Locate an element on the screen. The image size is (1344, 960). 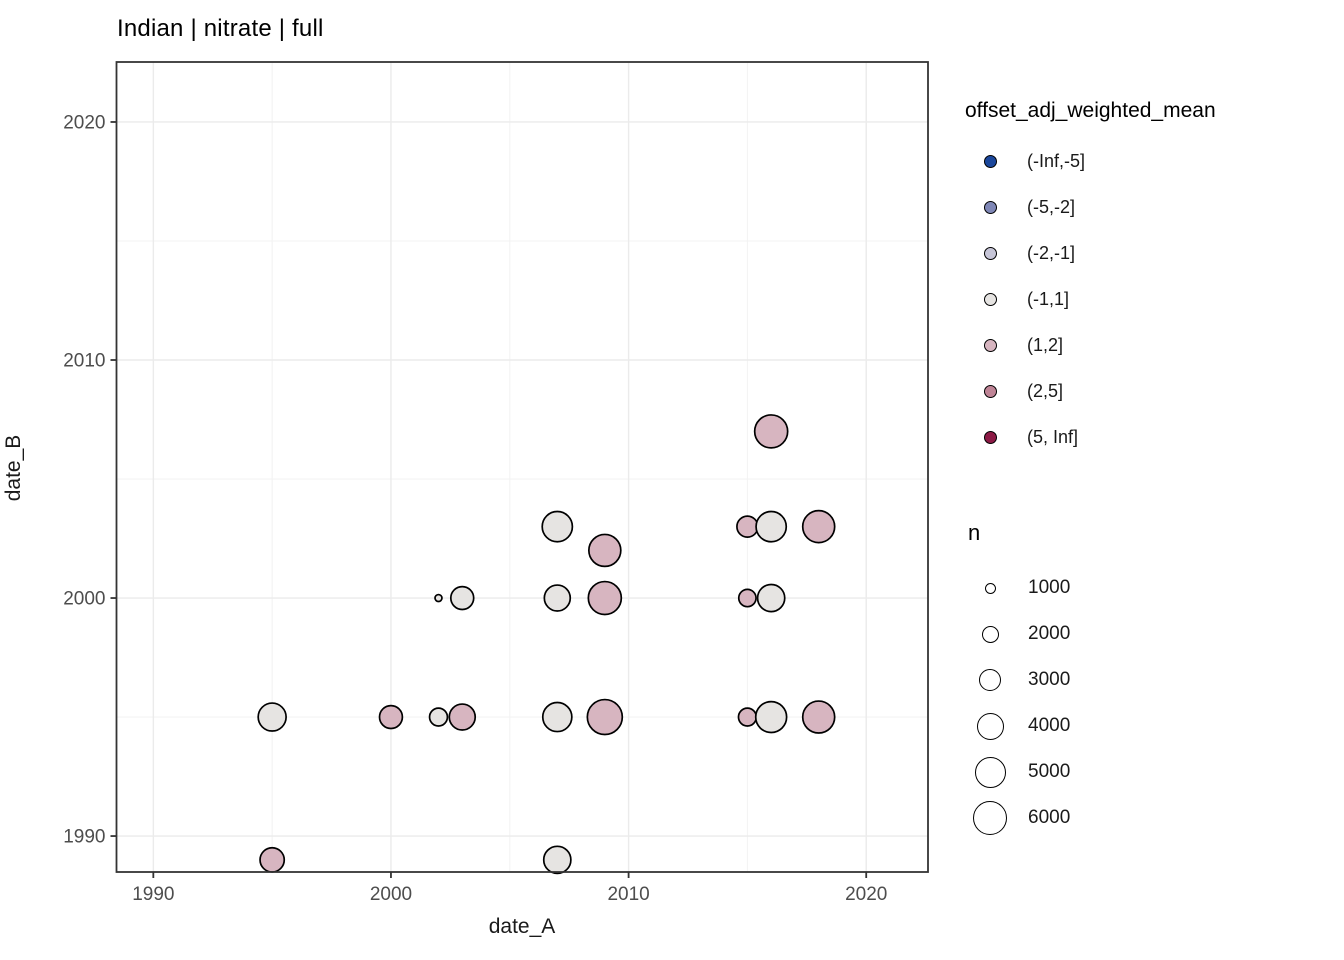
size-legend-label: 4000 is located at coordinates (1049, 725).